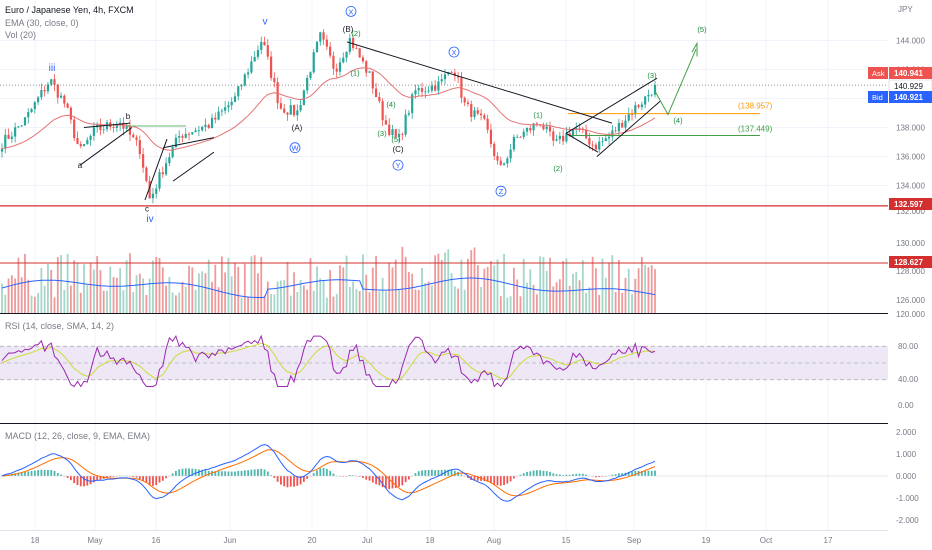  I want to click on bid-price-tag-bg, so click(910, 97).